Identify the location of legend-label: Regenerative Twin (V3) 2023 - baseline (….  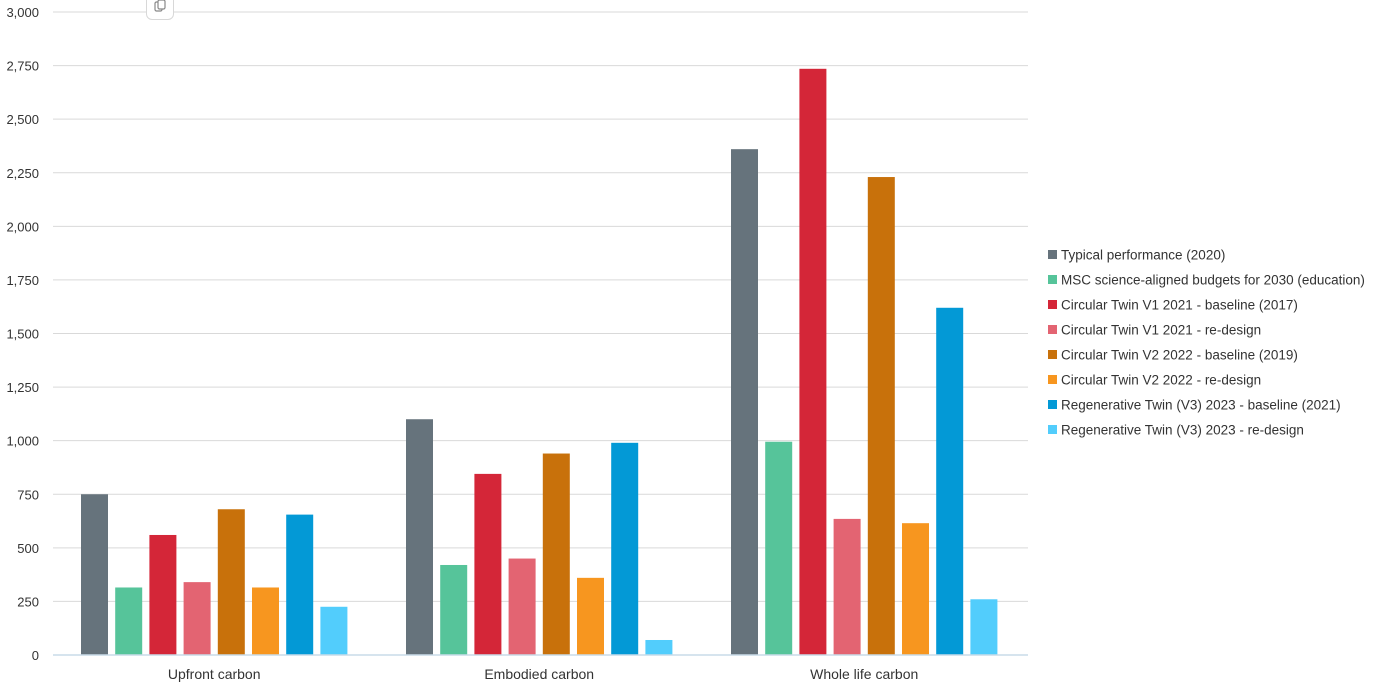
(1201, 405).